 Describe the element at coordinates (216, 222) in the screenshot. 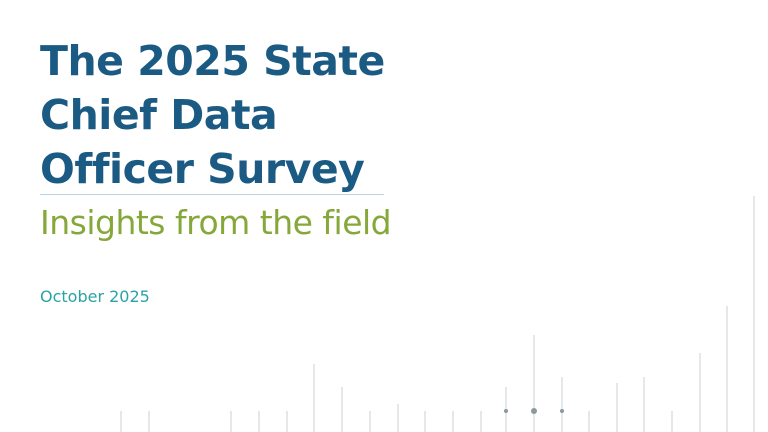

I see `cover-subtitle: Insights from the field` at that location.